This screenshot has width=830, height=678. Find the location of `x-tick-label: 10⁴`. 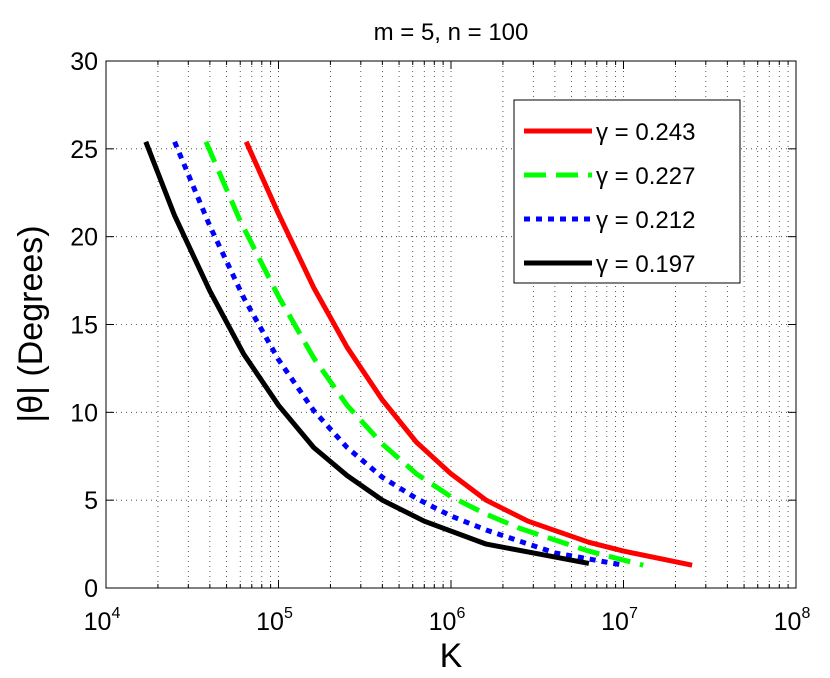

x-tick-label: 10⁴ is located at coordinates (102, 620).